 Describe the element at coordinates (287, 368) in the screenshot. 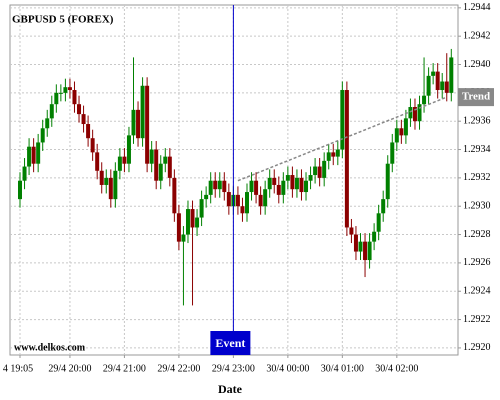

I see `x-tick-label: 30/4 00:00` at that location.